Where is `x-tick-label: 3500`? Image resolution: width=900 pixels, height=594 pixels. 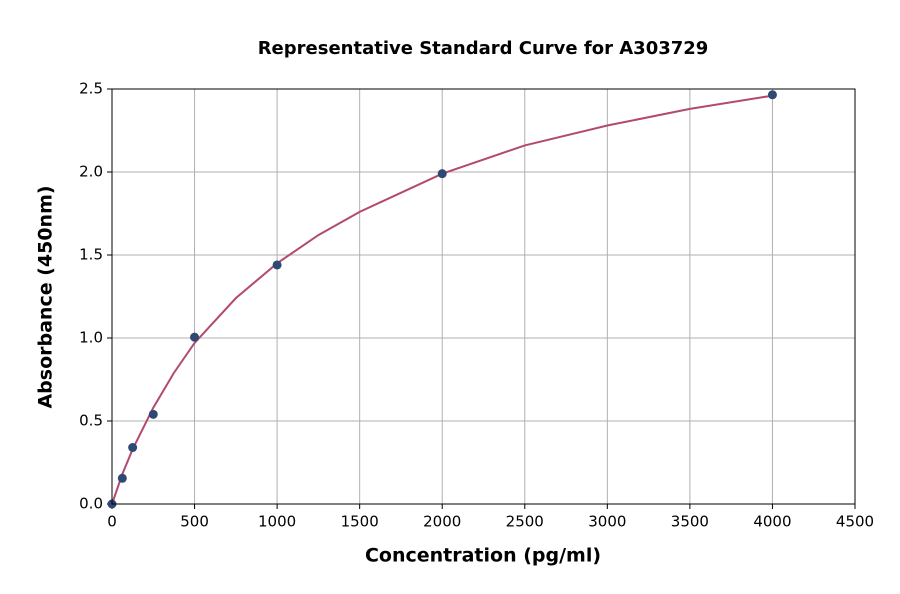
x-tick-label: 3500 is located at coordinates (690, 522).